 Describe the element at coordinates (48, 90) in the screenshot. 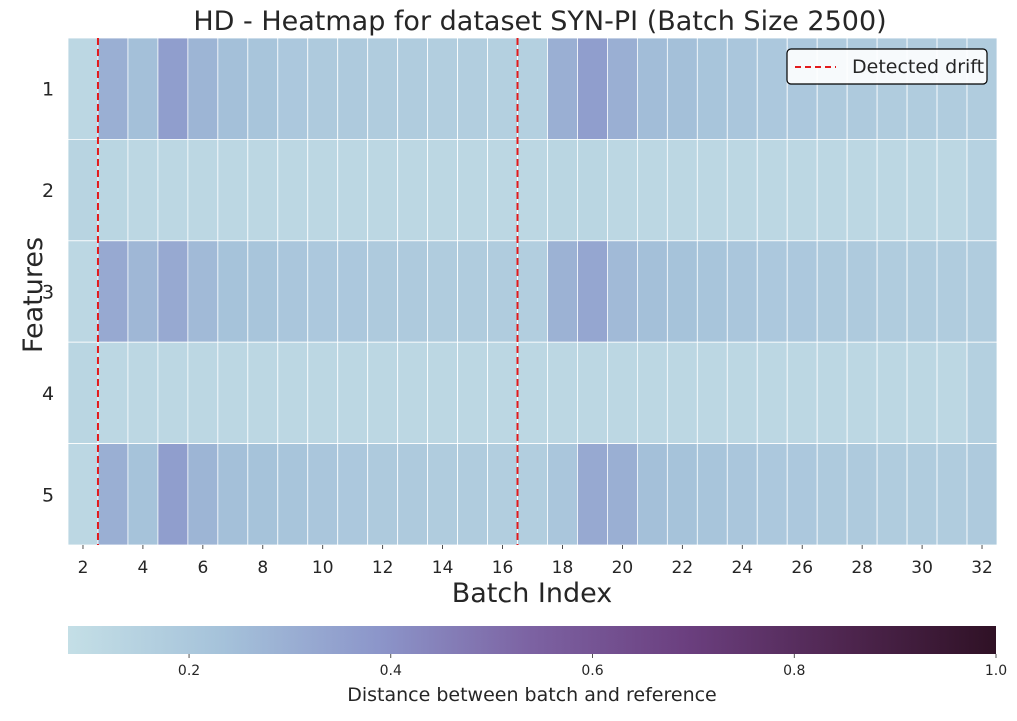

I see `row-tick-label: 1` at that location.